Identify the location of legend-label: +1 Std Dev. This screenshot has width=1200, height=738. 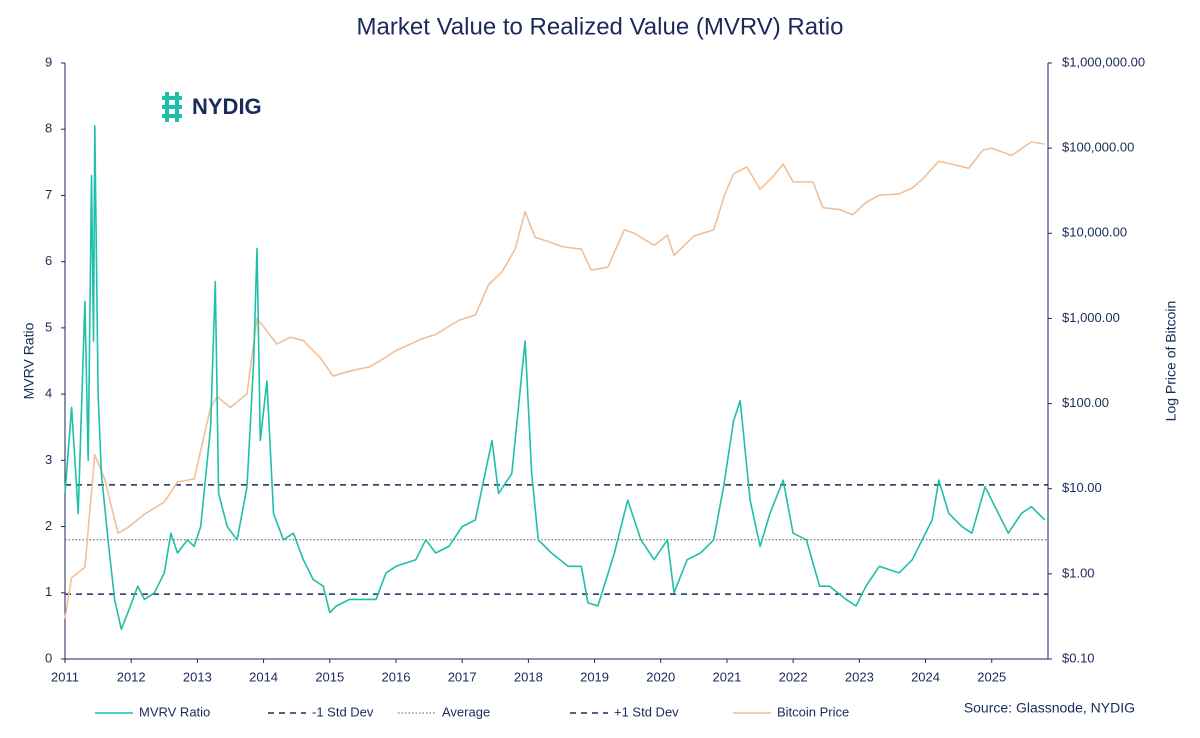
(646, 711).